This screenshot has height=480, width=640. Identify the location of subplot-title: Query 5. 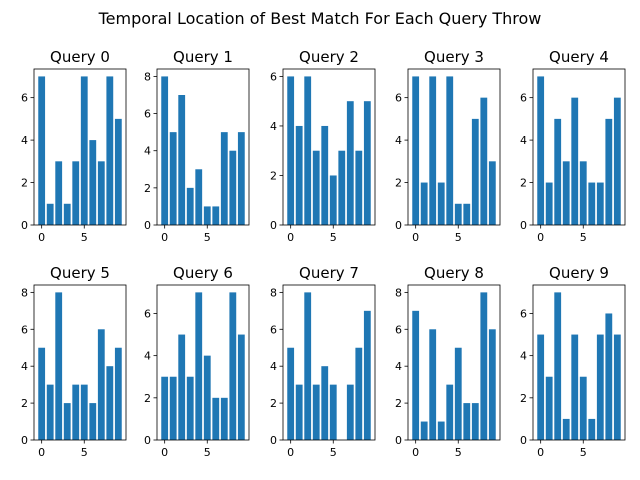
(80, 273).